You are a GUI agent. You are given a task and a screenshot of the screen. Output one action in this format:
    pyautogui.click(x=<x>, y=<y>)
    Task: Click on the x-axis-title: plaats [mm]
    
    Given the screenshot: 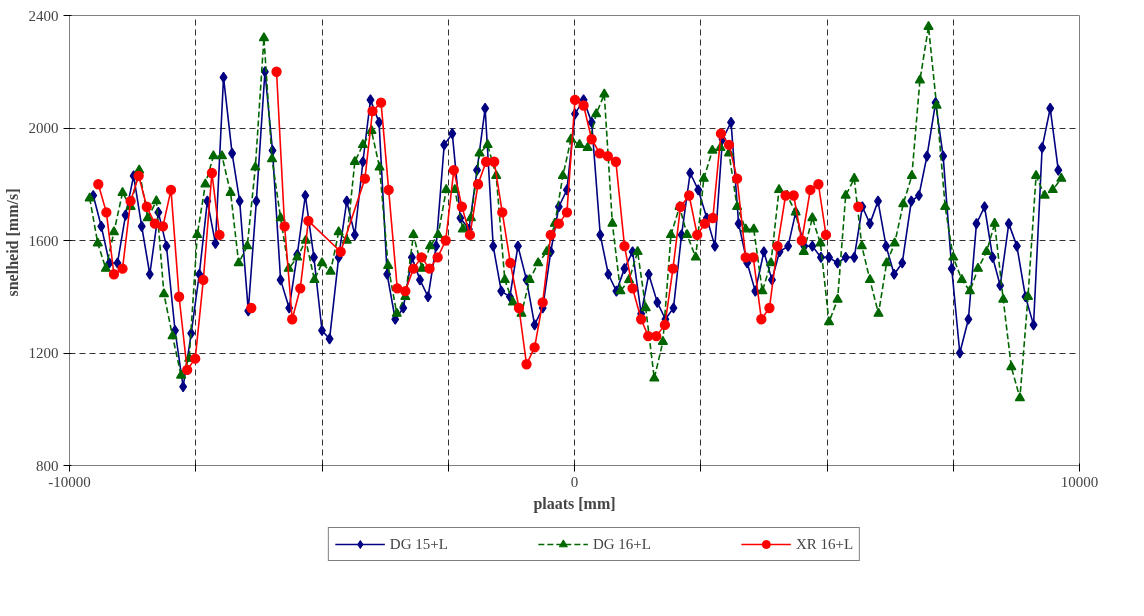 What is the action you would take?
    pyautogui.click(x=574, y=503)
    